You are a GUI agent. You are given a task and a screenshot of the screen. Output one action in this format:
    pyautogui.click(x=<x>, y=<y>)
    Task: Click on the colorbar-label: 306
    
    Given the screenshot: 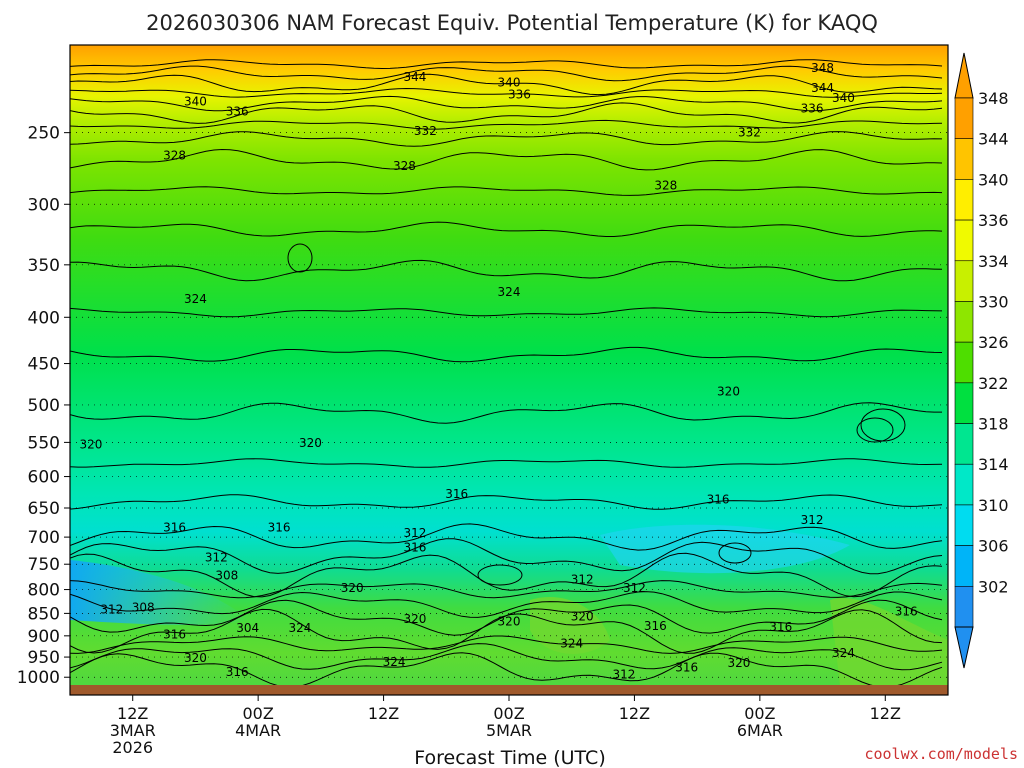 What is the action you would take?
    pyautogui.click(x=993, y=546)
    